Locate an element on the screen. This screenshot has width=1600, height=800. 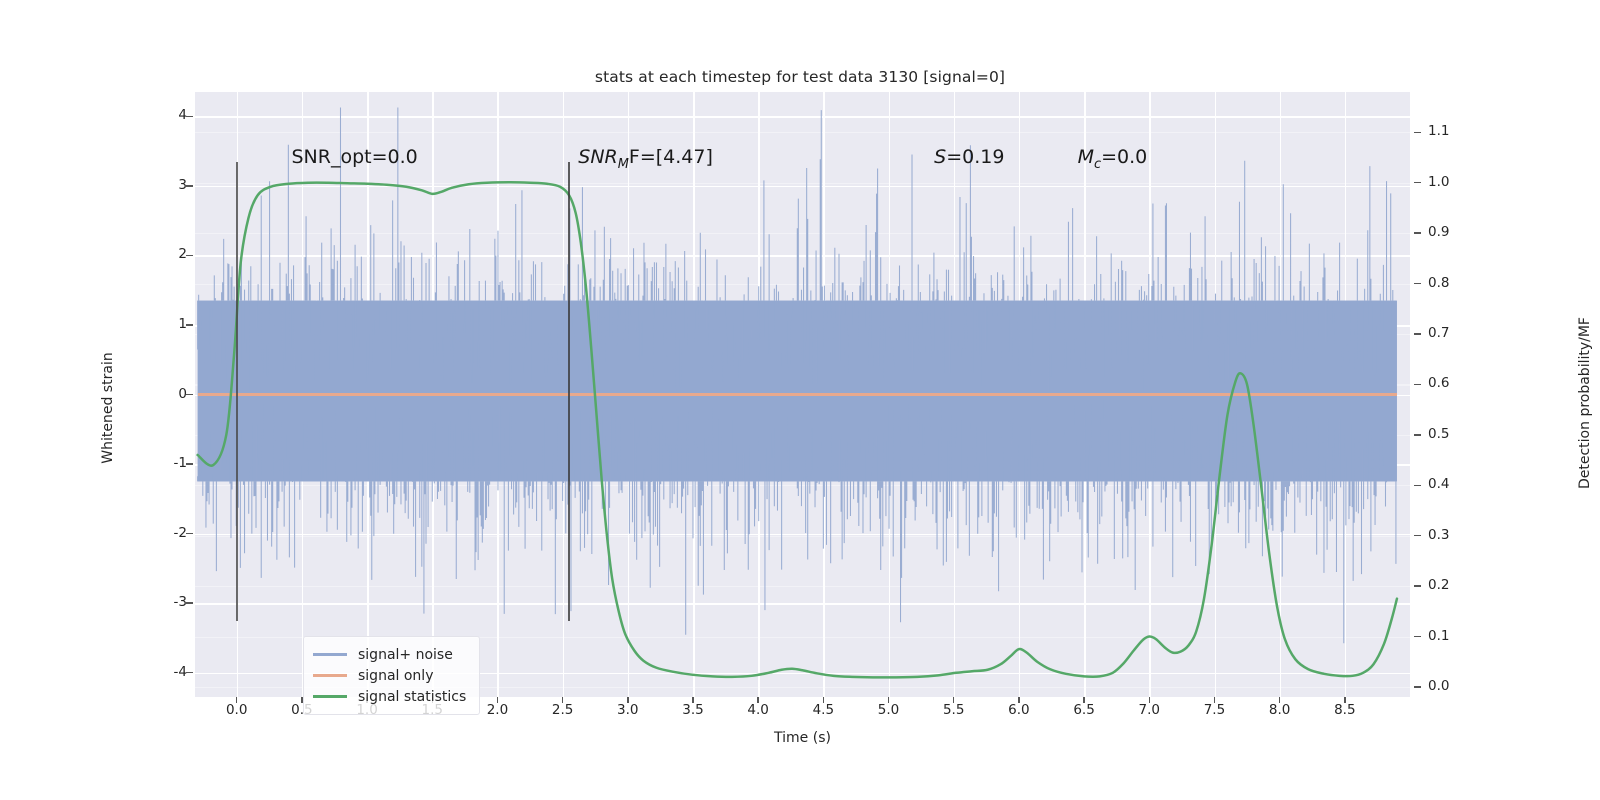
x-axis-tick-label: 4.0 is located at coordinates (758, 710).